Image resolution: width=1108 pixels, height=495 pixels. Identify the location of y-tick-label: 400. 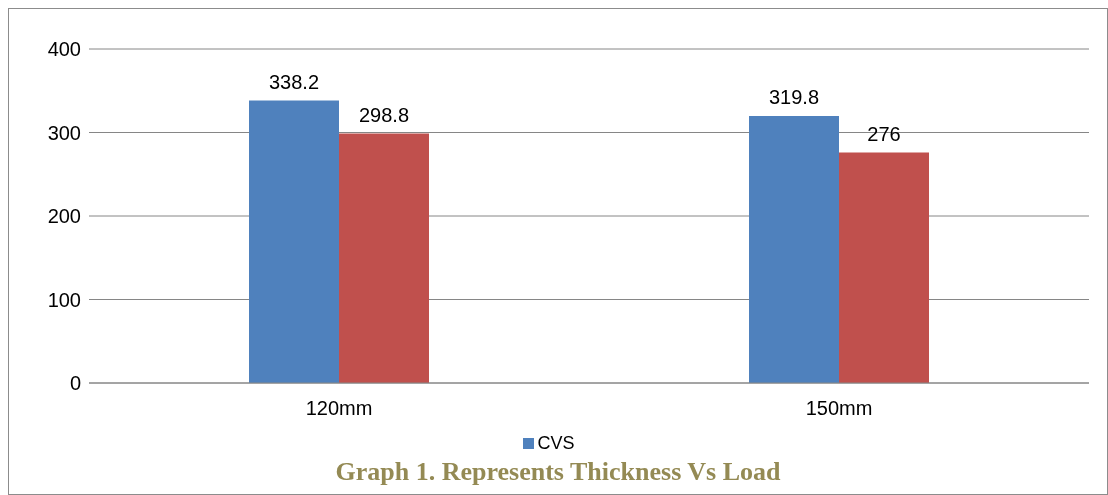
(64, 49).